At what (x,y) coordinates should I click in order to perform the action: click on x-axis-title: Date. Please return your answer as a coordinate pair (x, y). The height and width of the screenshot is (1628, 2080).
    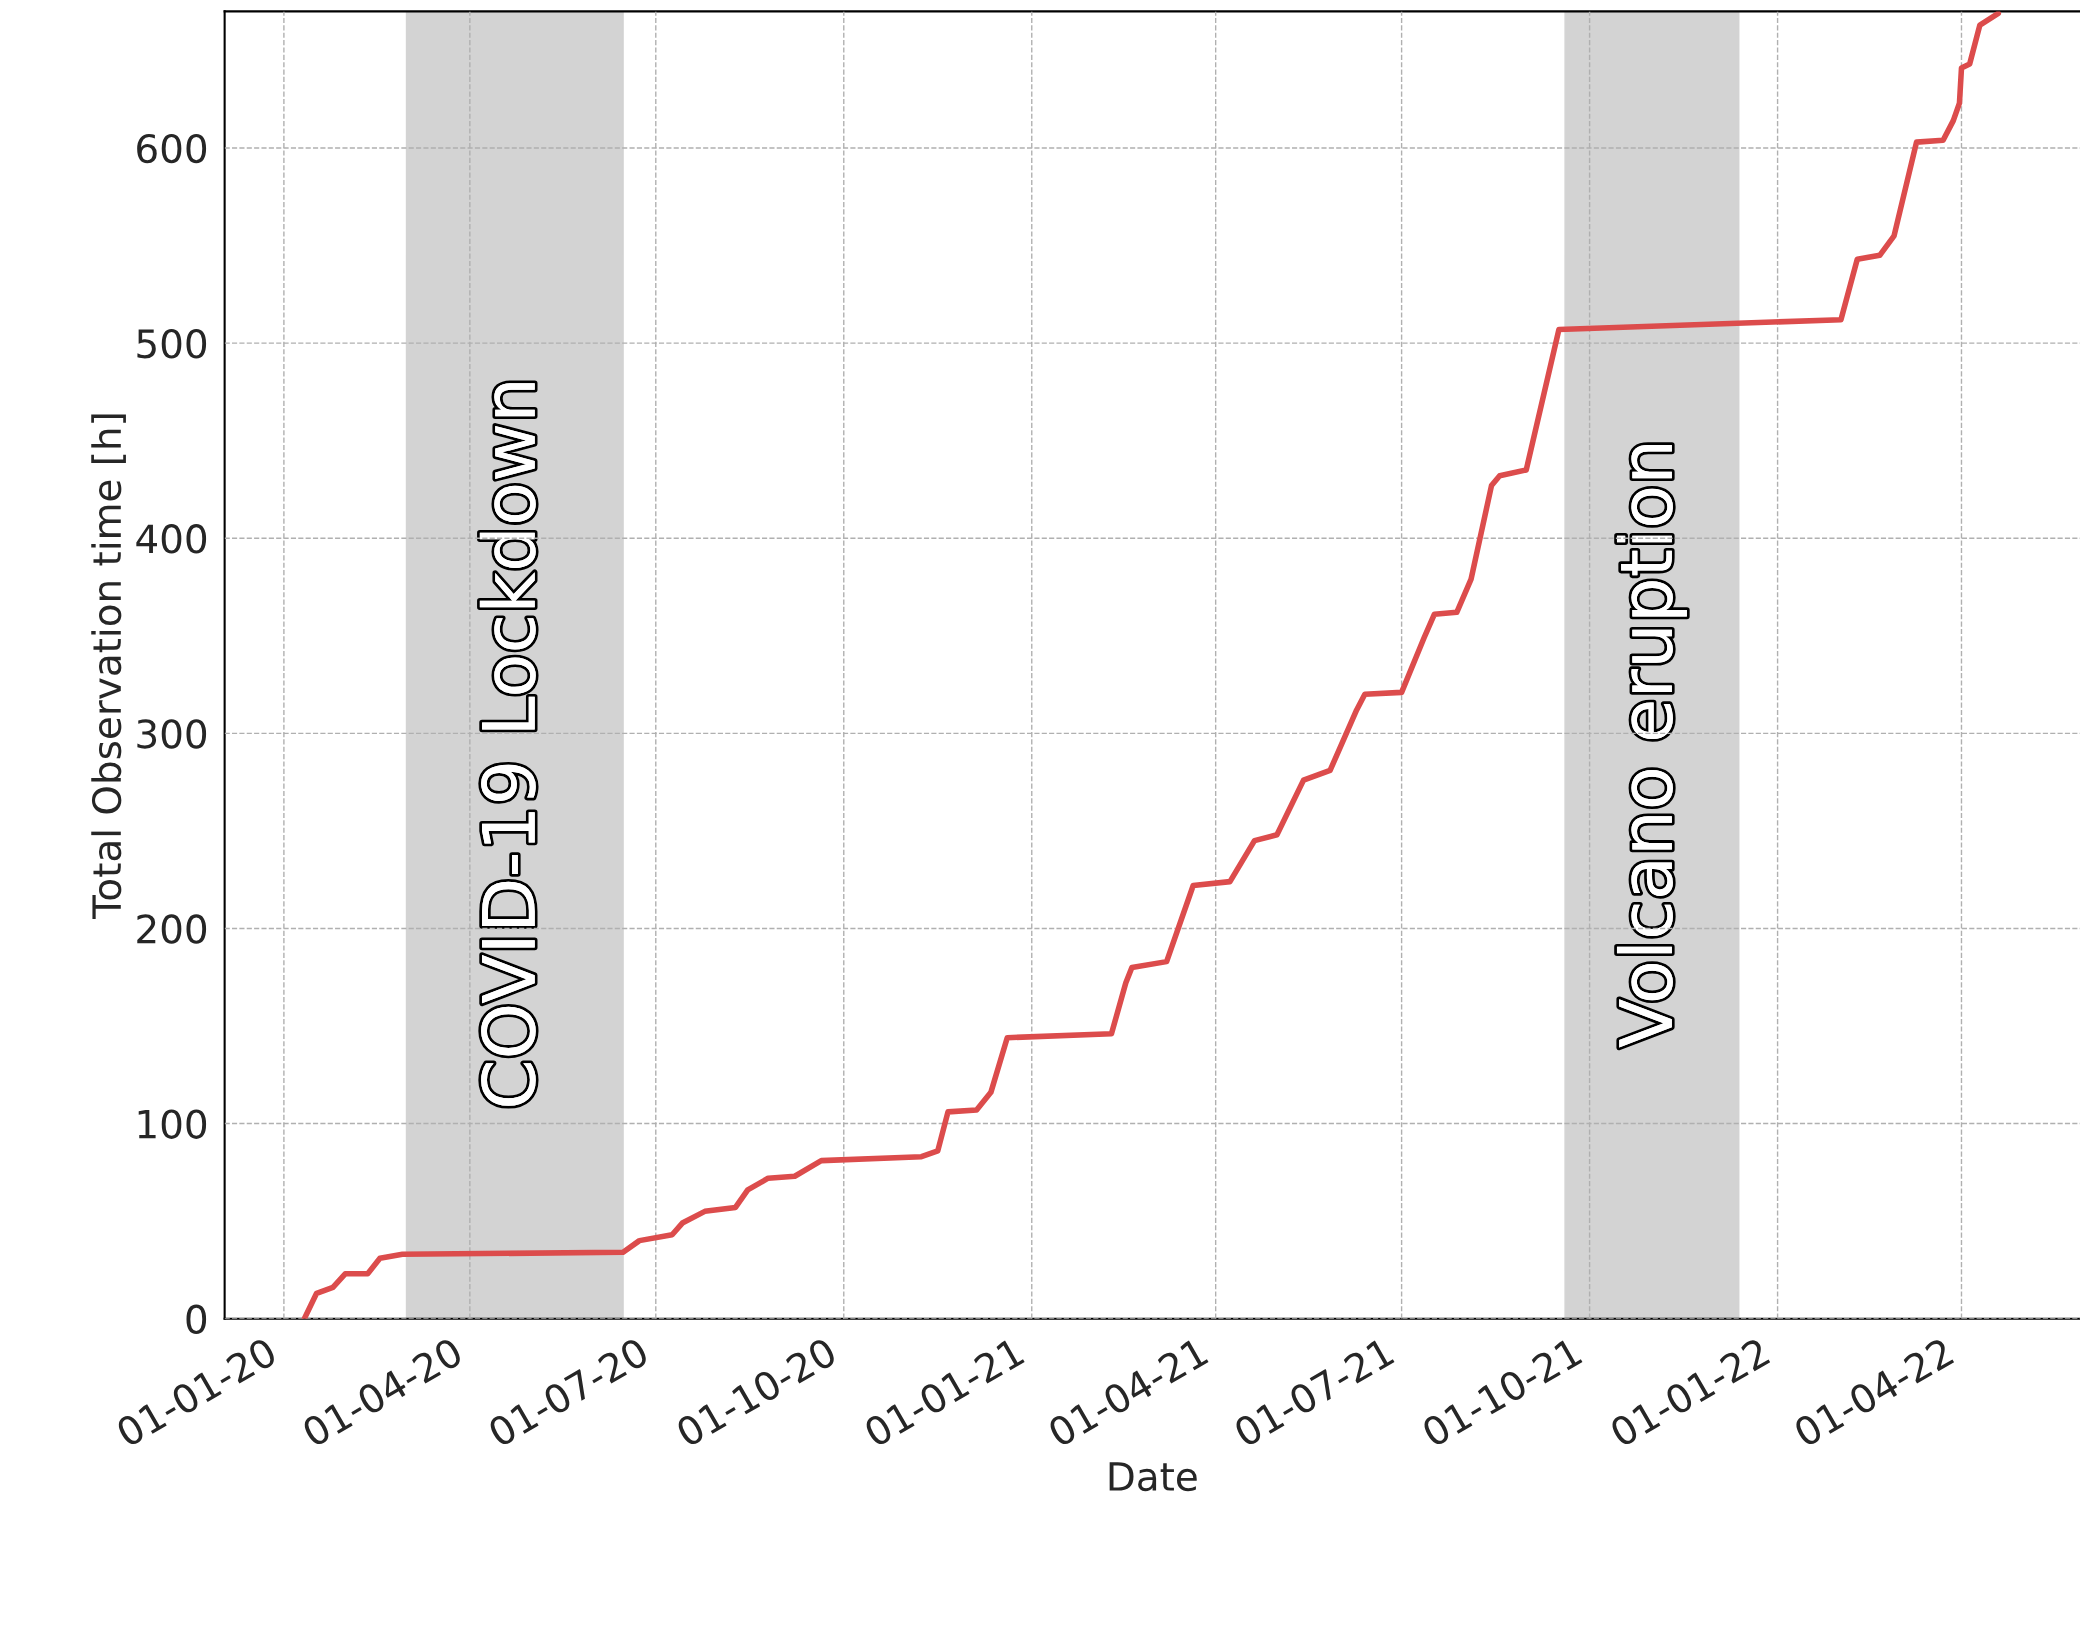
    Looking at the image, I should click on (1153, 1477).